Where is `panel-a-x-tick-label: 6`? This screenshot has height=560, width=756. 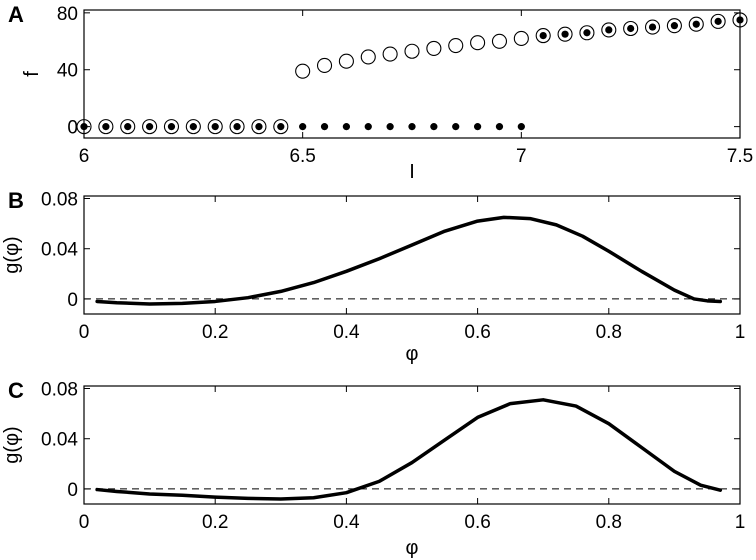 panel-a-x-tick-label: 6 is located at coordinates (84, 156).